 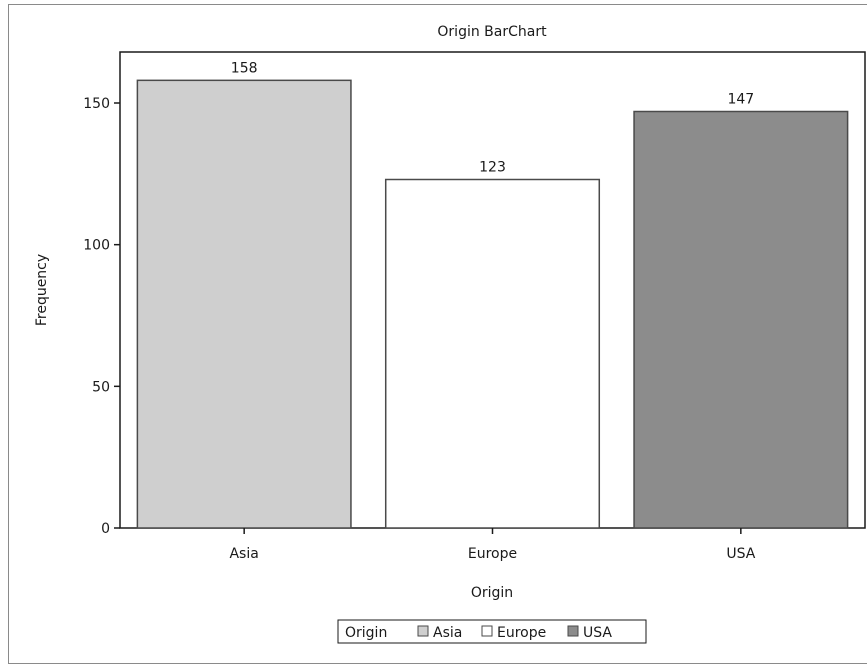 What do you see at coordinates (740, 554) in the screenshot?
I see `x-tick-label-usa: USA` at bounding box center [740, 554].